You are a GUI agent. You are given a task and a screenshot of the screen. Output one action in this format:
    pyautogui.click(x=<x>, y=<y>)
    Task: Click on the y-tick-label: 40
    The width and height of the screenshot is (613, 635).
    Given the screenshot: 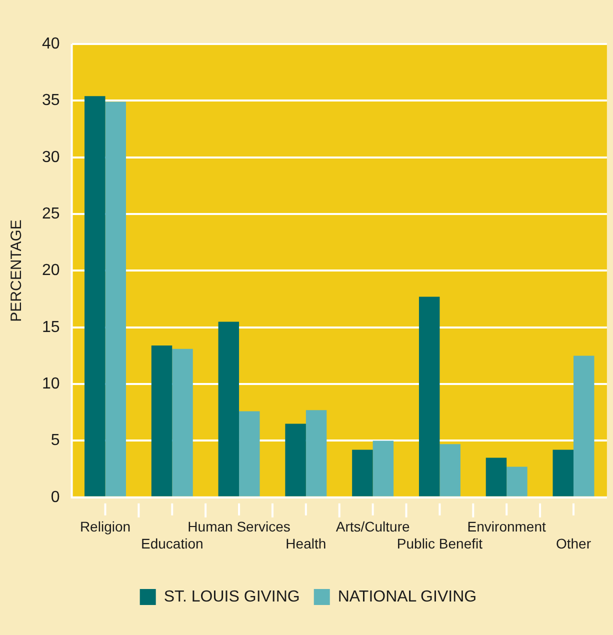 What is the action you would take?
    pyautogui.click(x=51, y=43)
    